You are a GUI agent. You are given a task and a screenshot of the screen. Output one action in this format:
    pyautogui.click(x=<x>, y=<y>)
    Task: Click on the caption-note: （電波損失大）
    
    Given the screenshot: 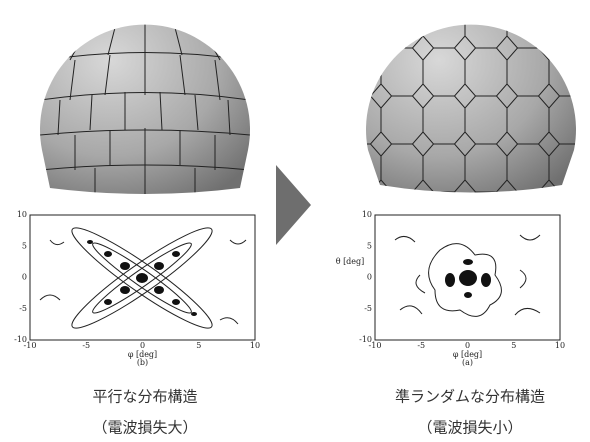 What is the action you would take?
    pyautogui.click(x=144, y=428)
    